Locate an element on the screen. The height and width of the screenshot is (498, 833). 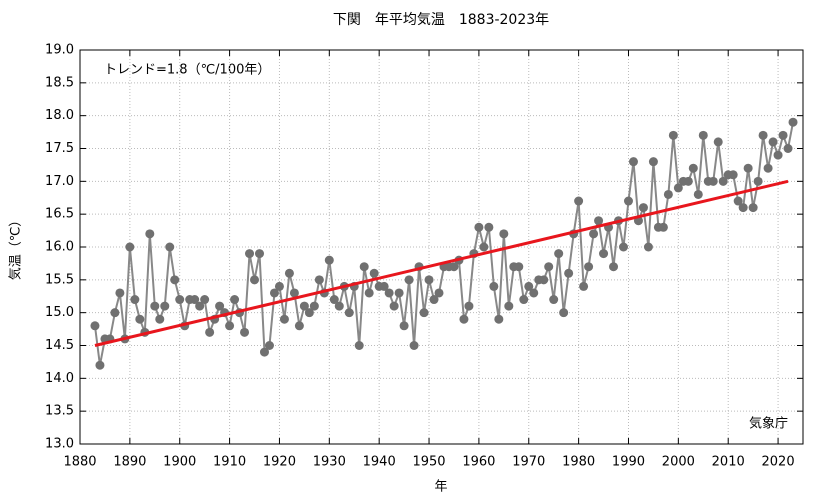
x-tick-label: 1960 is located at coordinates (478, 462).